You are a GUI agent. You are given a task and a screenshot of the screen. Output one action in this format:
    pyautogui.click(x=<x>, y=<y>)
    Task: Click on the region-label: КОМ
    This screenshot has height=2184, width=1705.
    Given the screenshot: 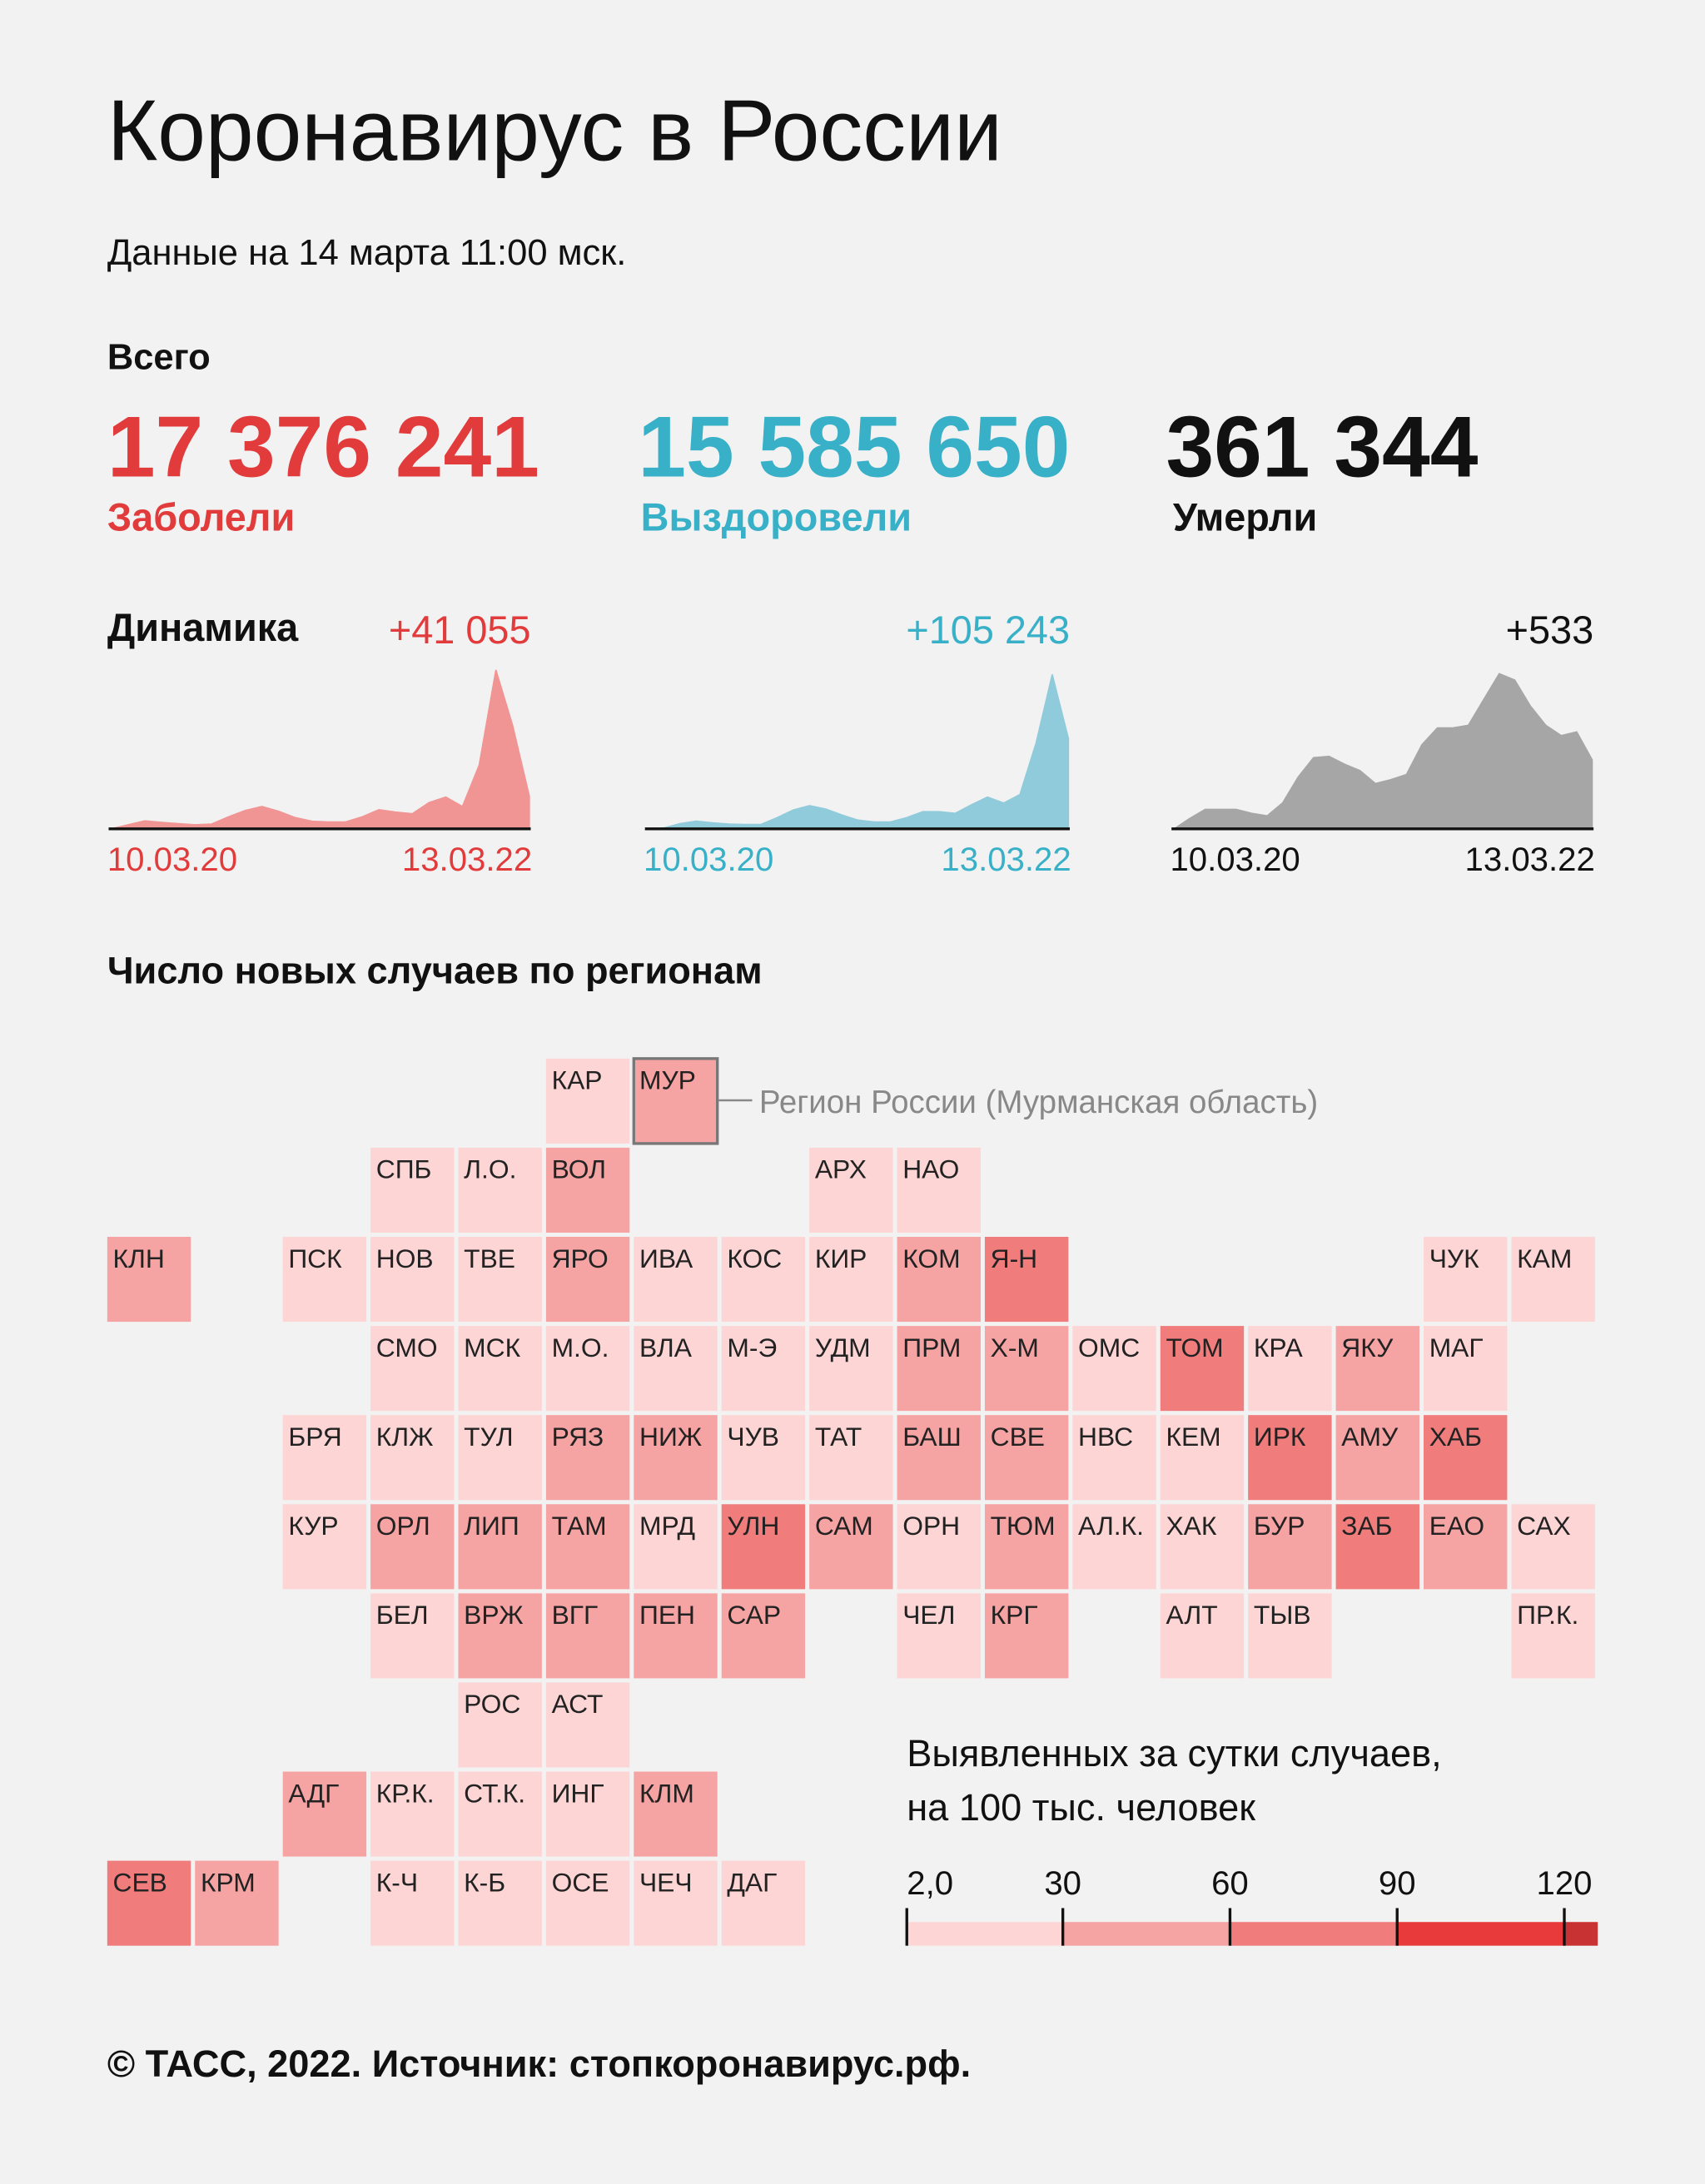 What is the action you would take?
    pyautogui.click(x=931, y=1258)
    